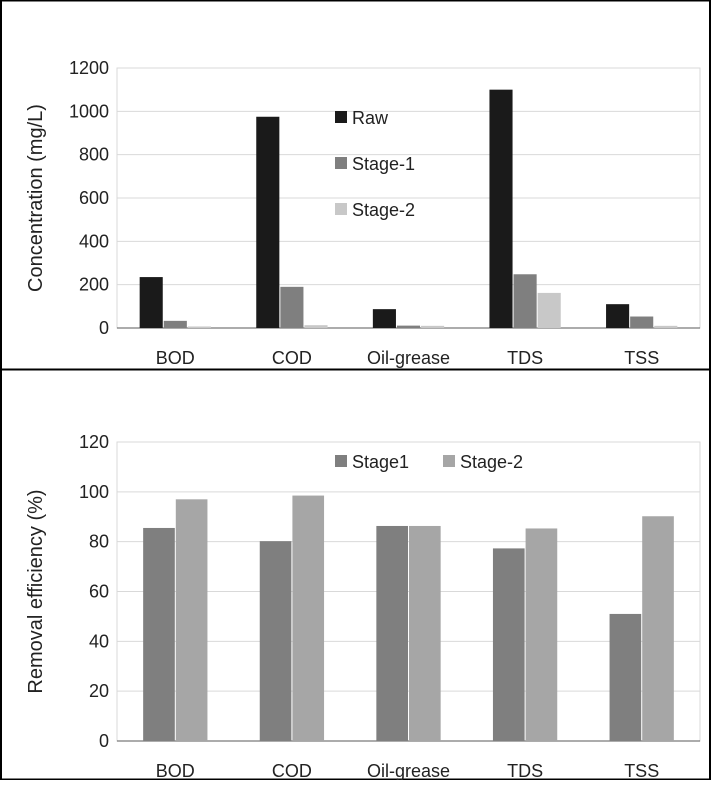 This screenshot has width=711, height=785. What do you see at coordinates (508, 644) in the screenshot?
I see `bar-tds-stage1` at bounding box center [508, 644].